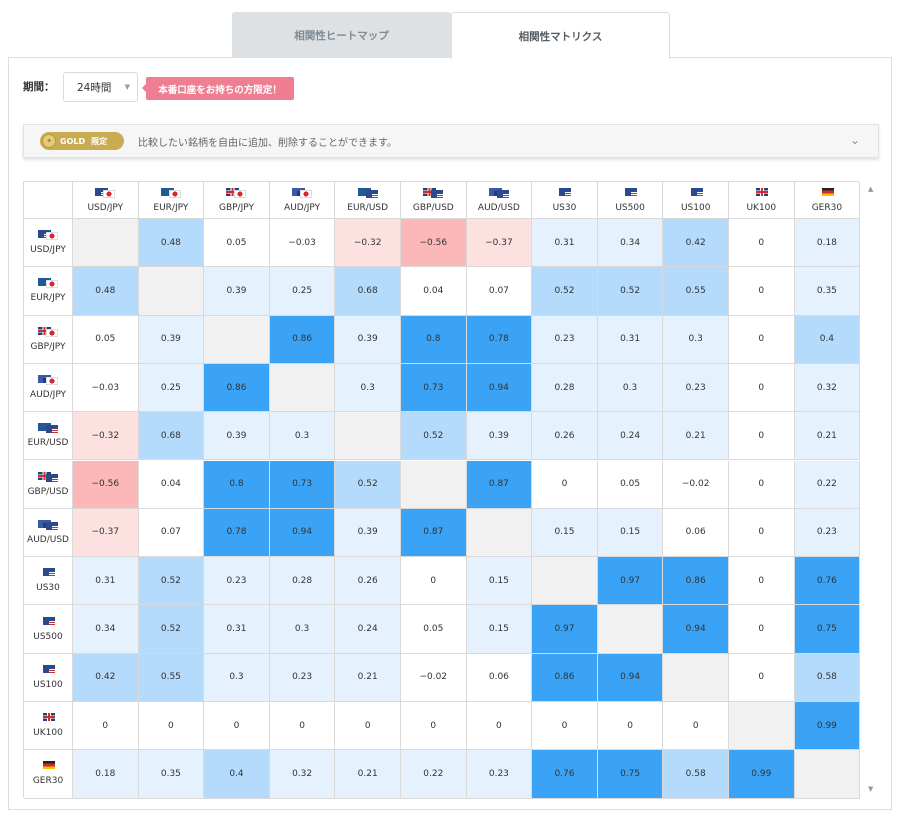  I want to click on column-header: US30, so click(565, 200).